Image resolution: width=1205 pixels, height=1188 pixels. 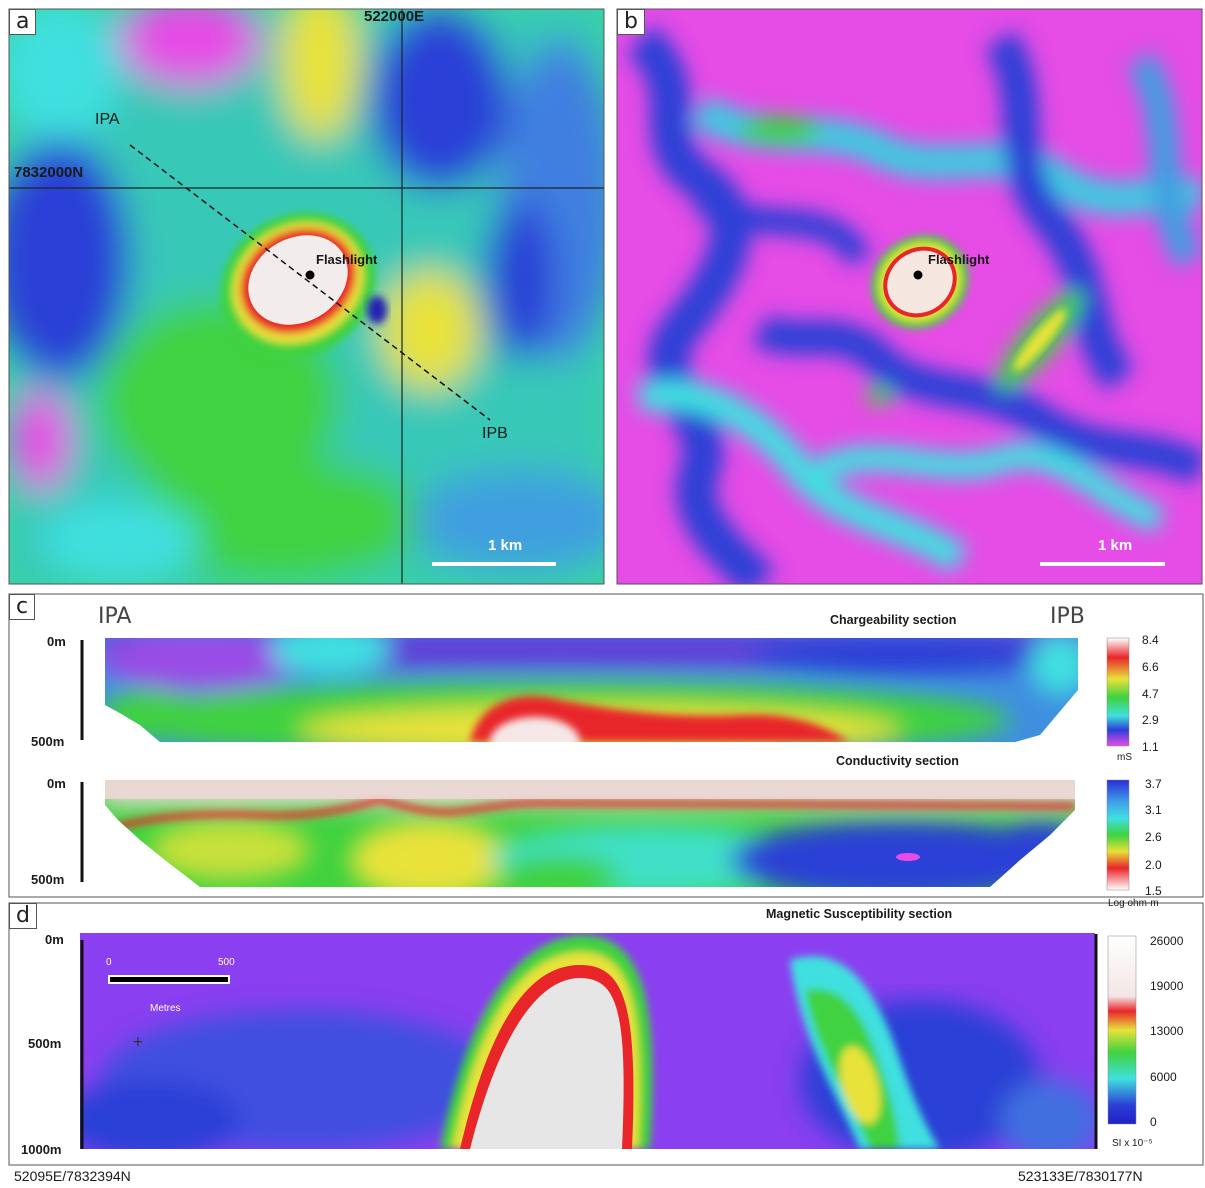 What do you see at coordinates (1122, 1030) in the screenshot?
I see `magnetic-colorbar` at bounding box center [1122, 1030].